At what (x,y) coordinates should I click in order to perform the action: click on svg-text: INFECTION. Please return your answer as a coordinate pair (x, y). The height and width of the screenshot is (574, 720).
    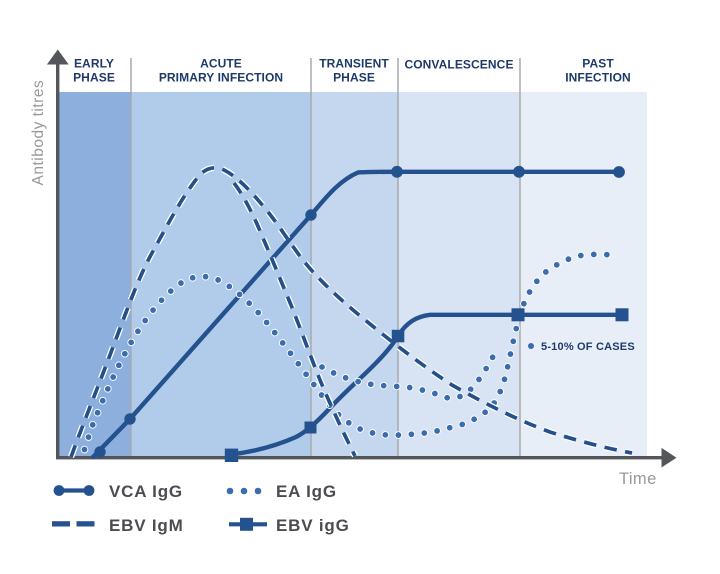
    Looking at the image, I should click on (598, 78).